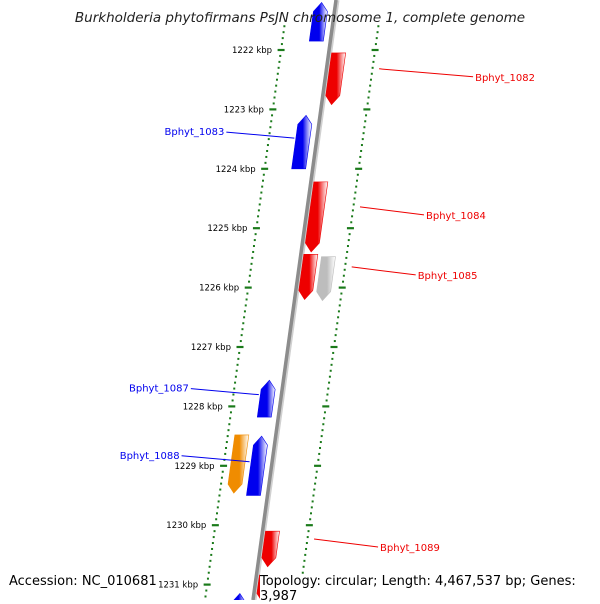 This screenshot has width=600, height=604. Describe the element at coordinates (195, 132) in the screenshot. I see `gene-label: Bphyt_1083` at that location.